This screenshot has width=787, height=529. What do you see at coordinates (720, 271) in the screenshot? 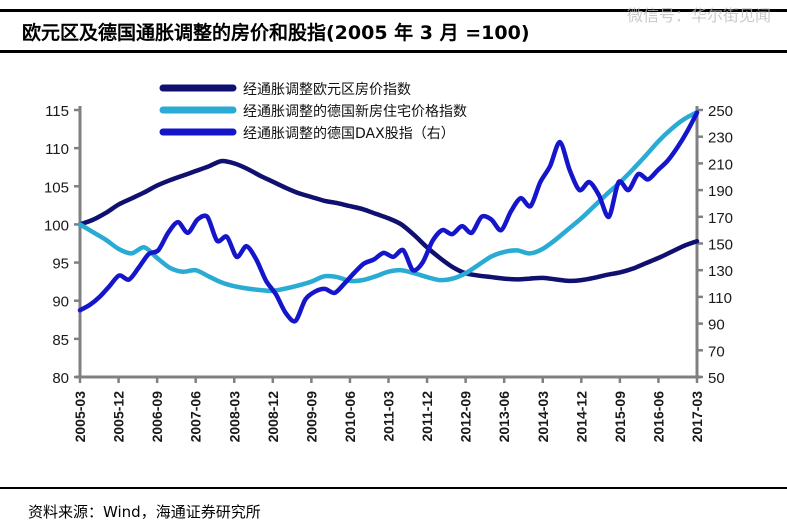
I see `y-tick-label-right: 130` at bounding box center [720, 271].